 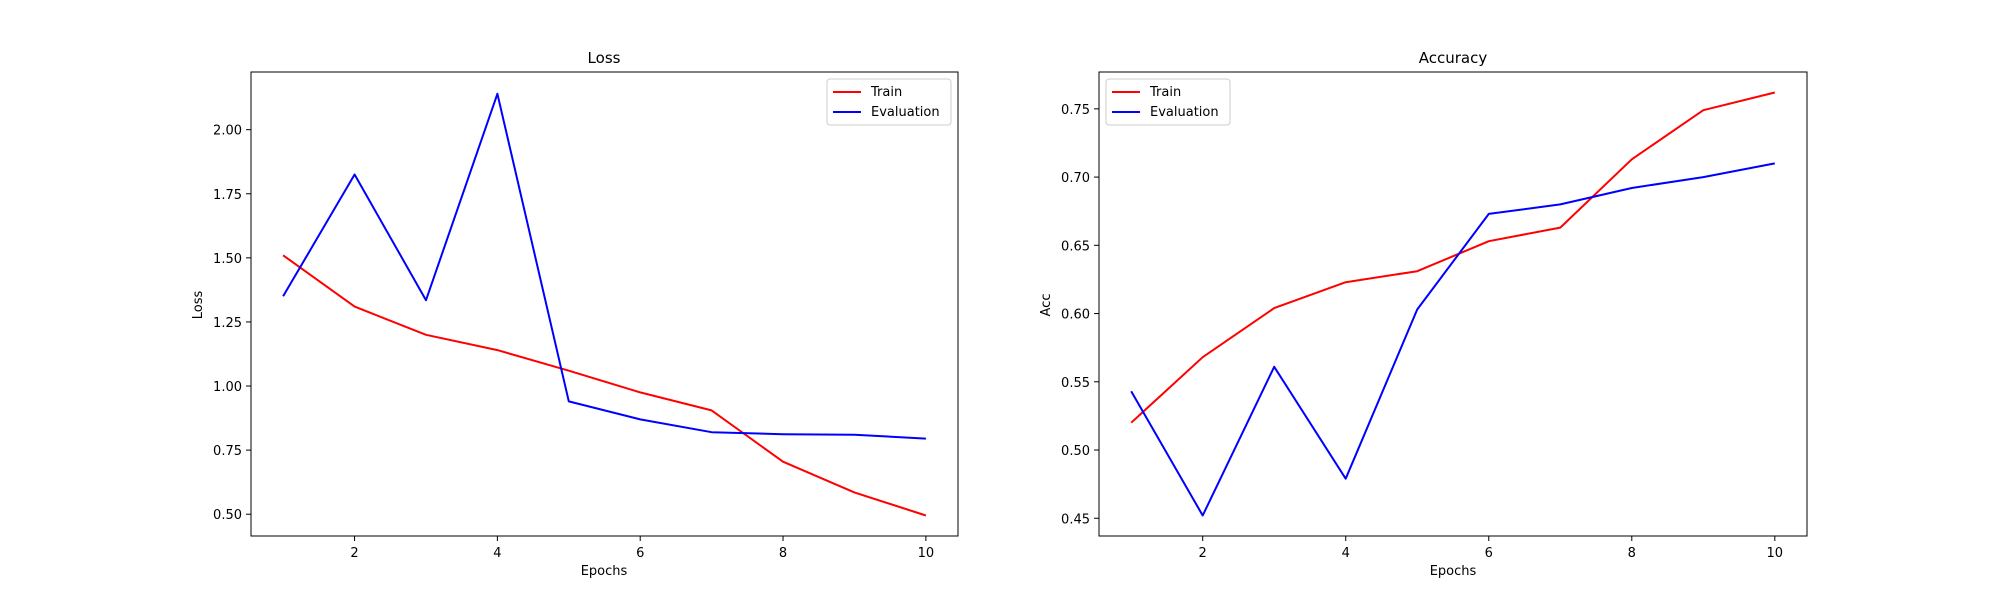 I want to click on loss-legend-evaluation-label: Evaluation, so click(x=905, y=112).